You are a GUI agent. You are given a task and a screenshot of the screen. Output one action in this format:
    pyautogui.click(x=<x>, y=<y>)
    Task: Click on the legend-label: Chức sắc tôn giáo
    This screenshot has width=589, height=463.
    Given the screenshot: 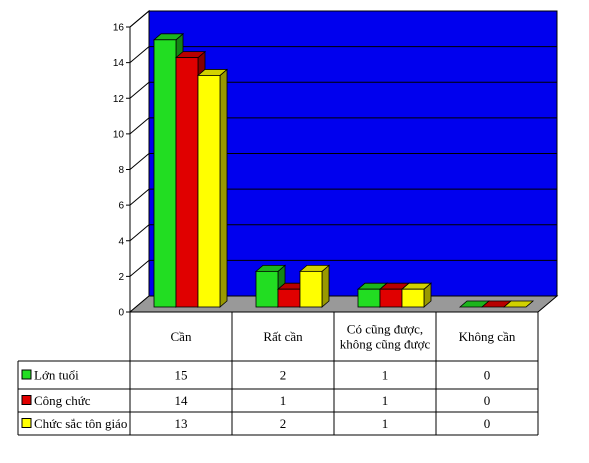 What is the action you would take?
    pyautogui.click(x=80, y=423)
    